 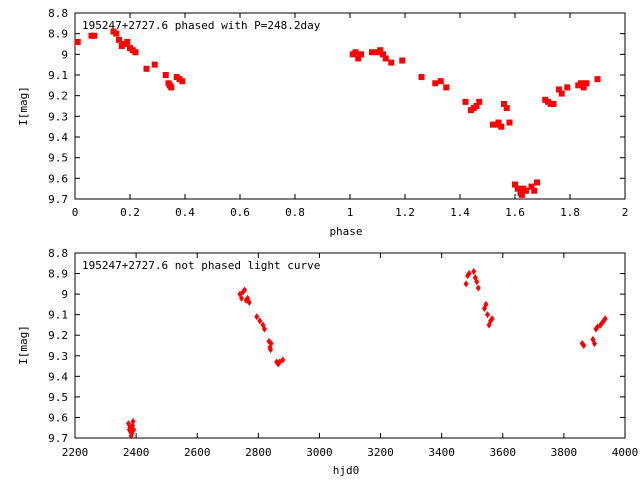 I want to click on x-tick-label: 1.8, so click(x=570, y=212).